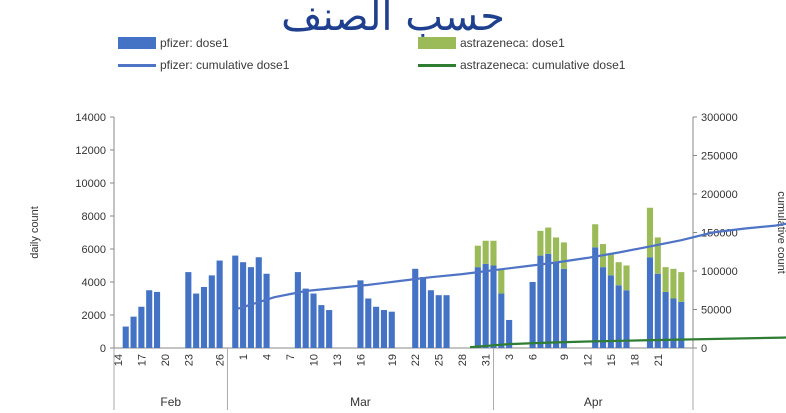 Image resolution: width=786 pixels, height=413 pixels. What do you see at coordinates (719, 118) in the screenshot?
I see `y-tick-label-right: 300000` at bounding box center [719, 118].